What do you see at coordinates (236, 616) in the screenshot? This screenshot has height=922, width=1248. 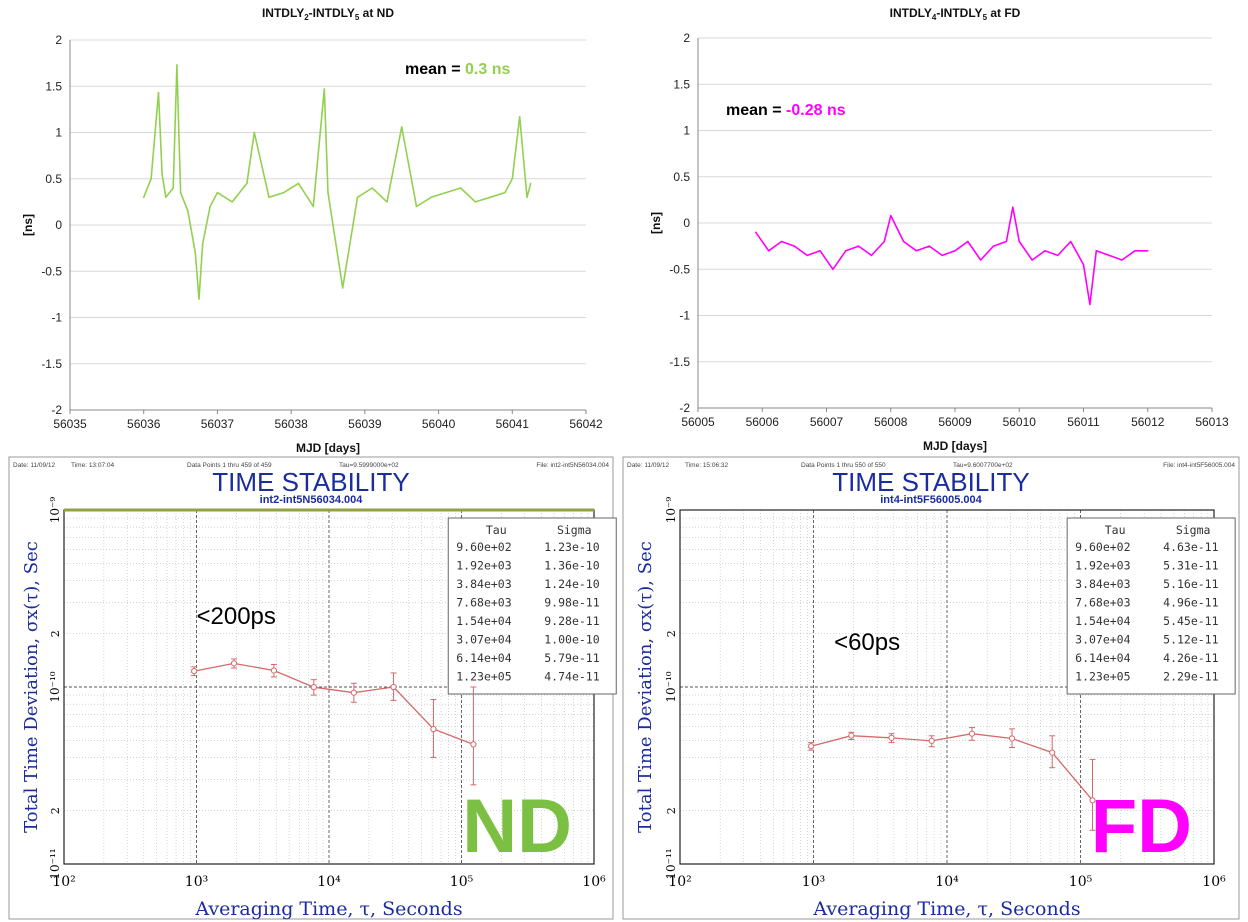 I see `limit-annotation: <200ps` at bounding box center [236, 616].